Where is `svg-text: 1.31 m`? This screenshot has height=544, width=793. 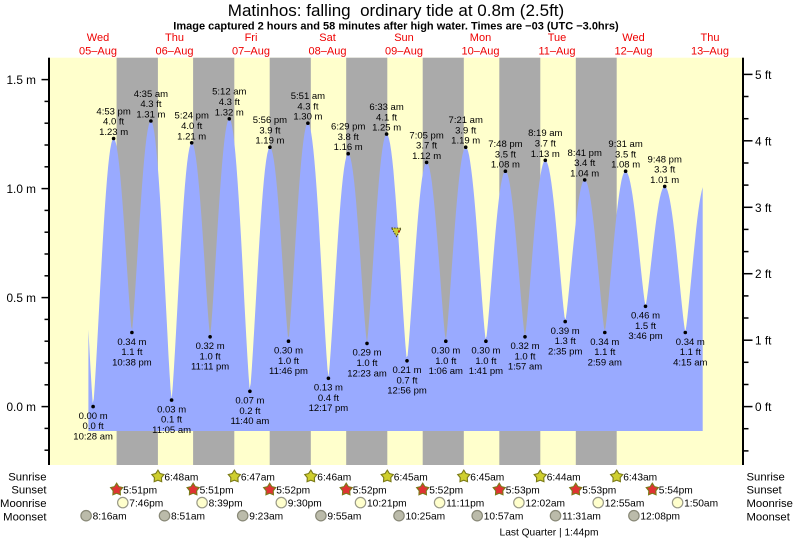 svg-text: 1.31 m is located at coordinates (150, 115).